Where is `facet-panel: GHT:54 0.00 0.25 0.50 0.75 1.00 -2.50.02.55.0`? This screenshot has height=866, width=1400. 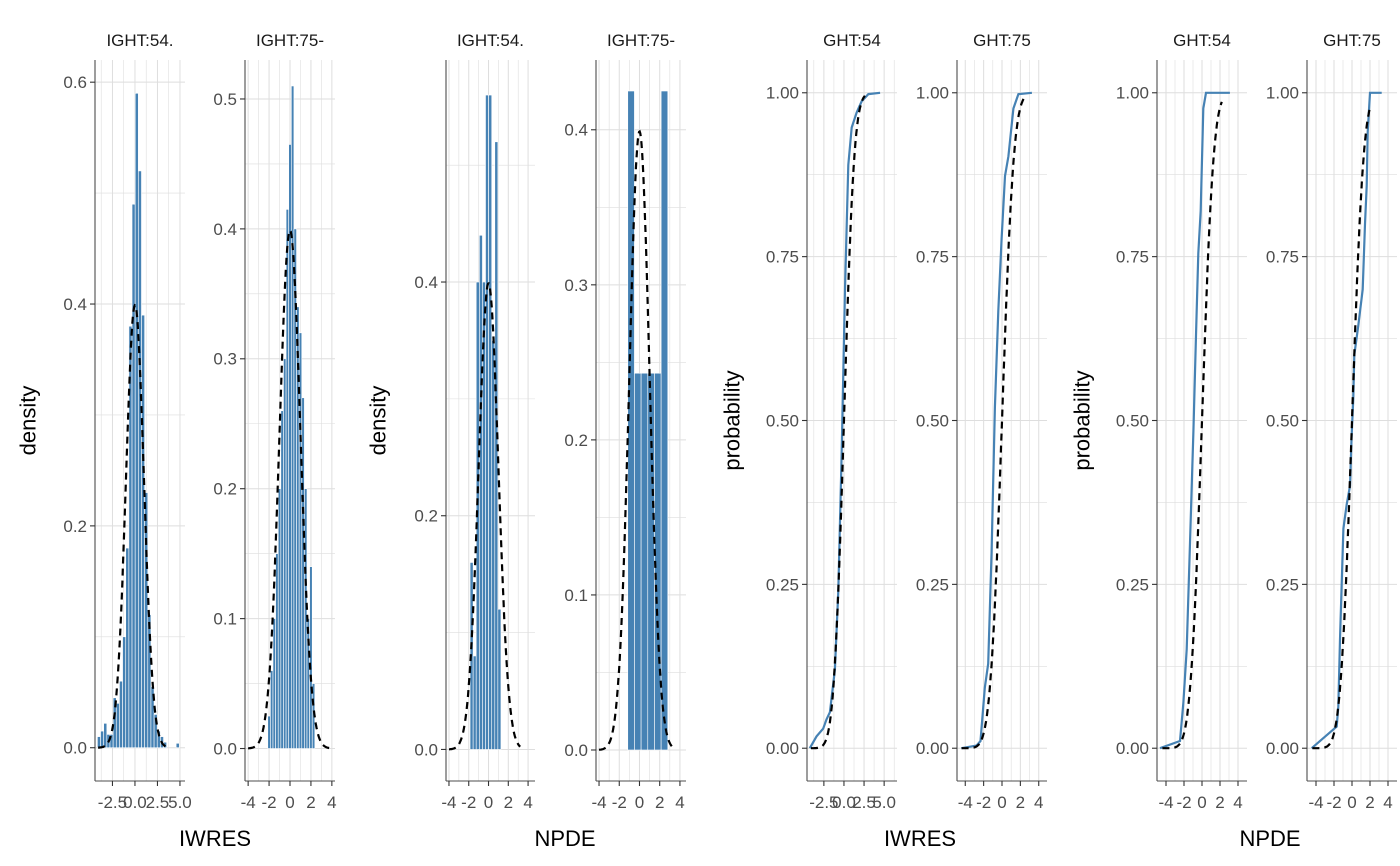 facet-panel: GHT:54 0.00 0.25 0.50 0.75 1.00 -2.50.02.55.0 is located at coordinates (831, 421).